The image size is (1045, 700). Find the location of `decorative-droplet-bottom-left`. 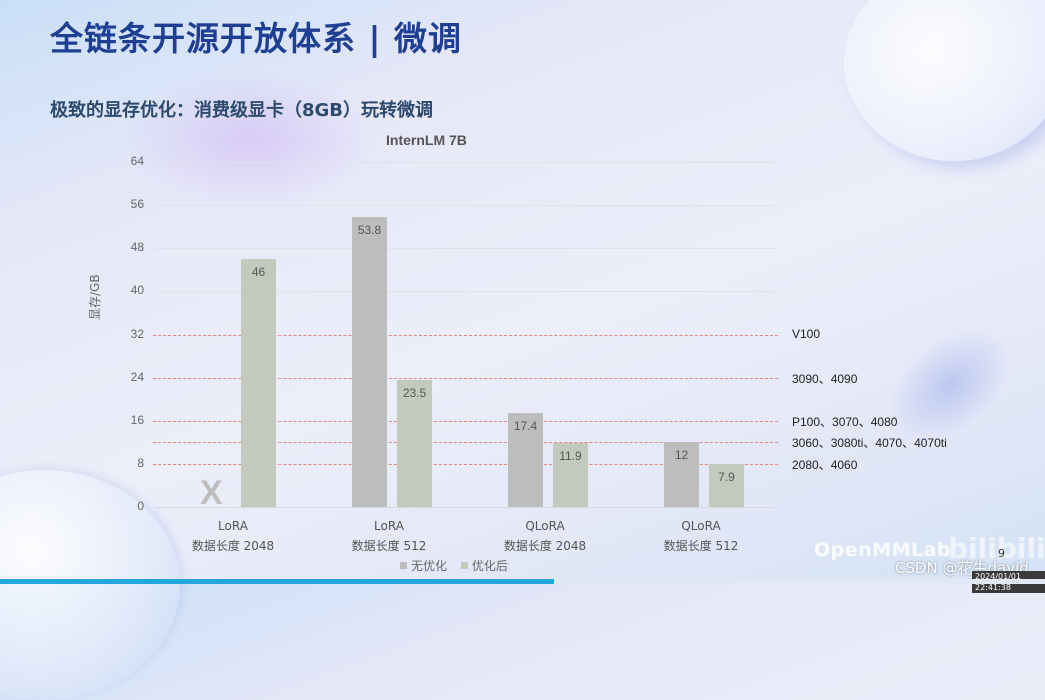

decorative-droplet-bottom-left is located at coordinates (90, 585).